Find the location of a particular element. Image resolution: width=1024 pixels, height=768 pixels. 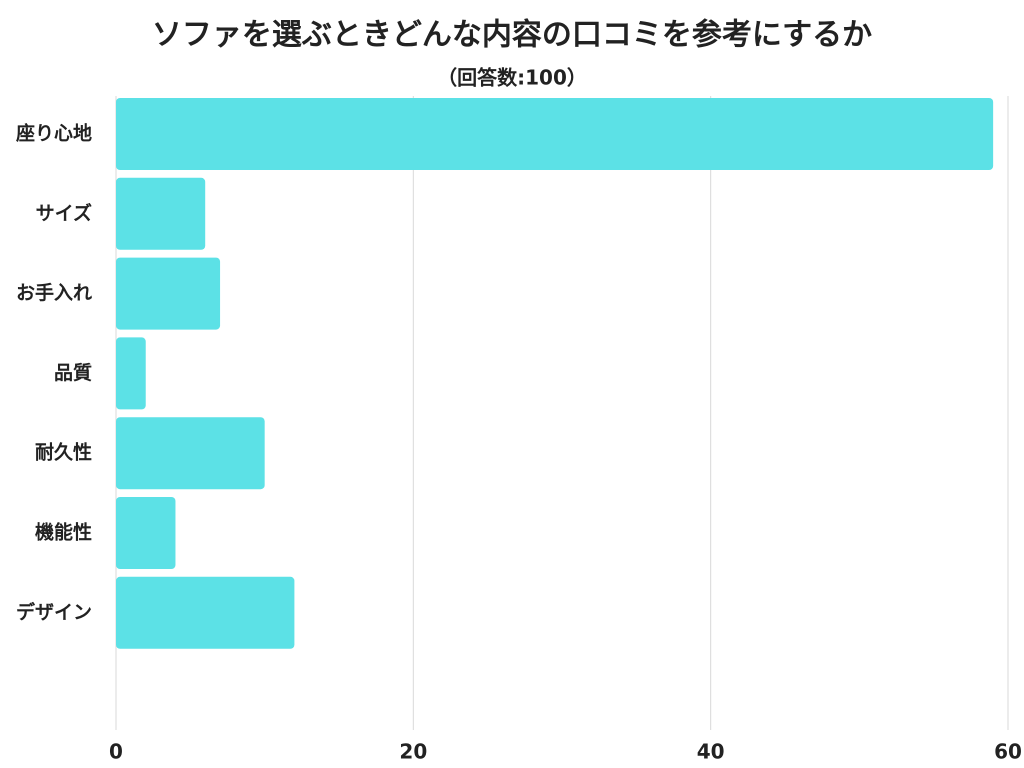

y-tick-label: サイズ is located at coordinates (64, 212).